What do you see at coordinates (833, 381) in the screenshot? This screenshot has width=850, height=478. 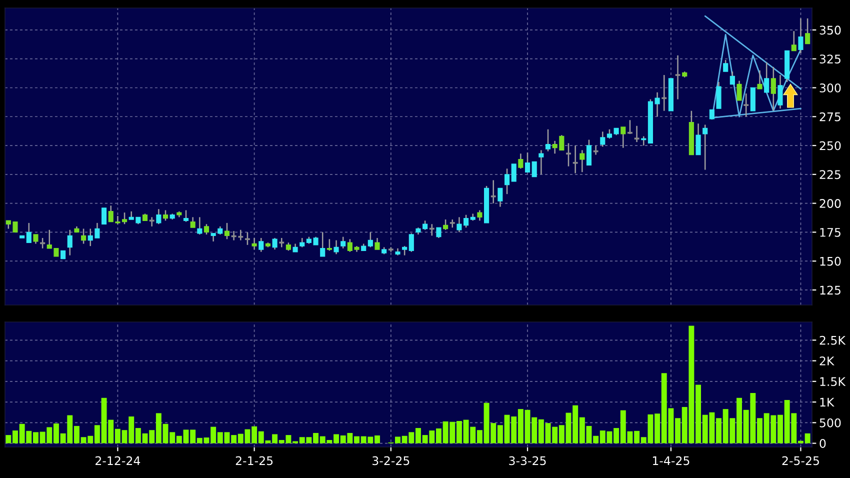 I see `y-tick-label: 1.5K` at bounding box center [833, 381].